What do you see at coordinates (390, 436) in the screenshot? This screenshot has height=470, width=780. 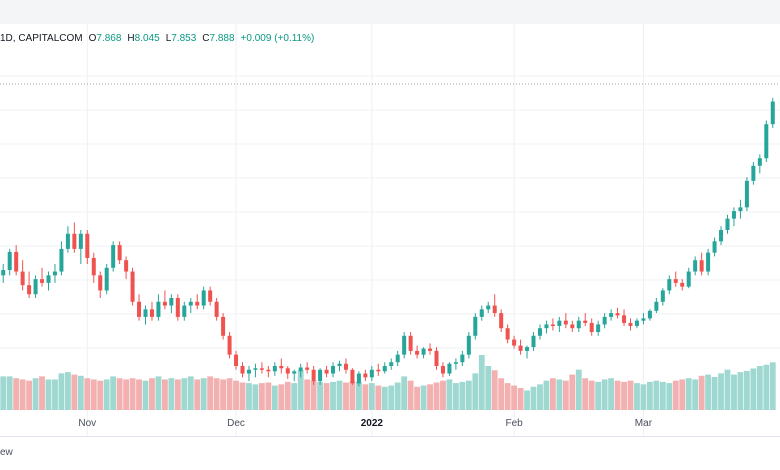 I see `time-axis-separator` at bounding box center [390, 436].